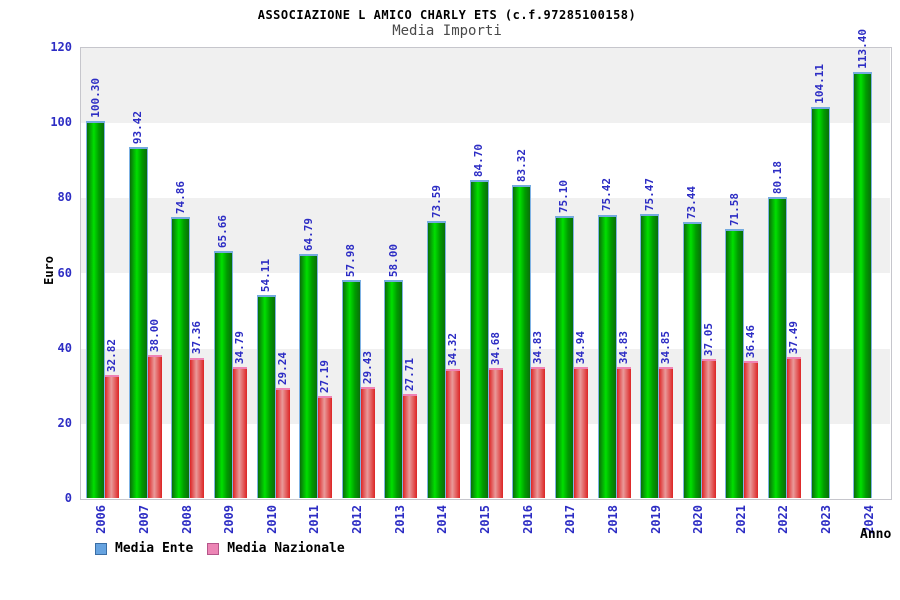  What do you see at coordinates (213, 548) in the screenshot?
I see `legend-swatch-media-nazionale` at bounding box center [213, 548].